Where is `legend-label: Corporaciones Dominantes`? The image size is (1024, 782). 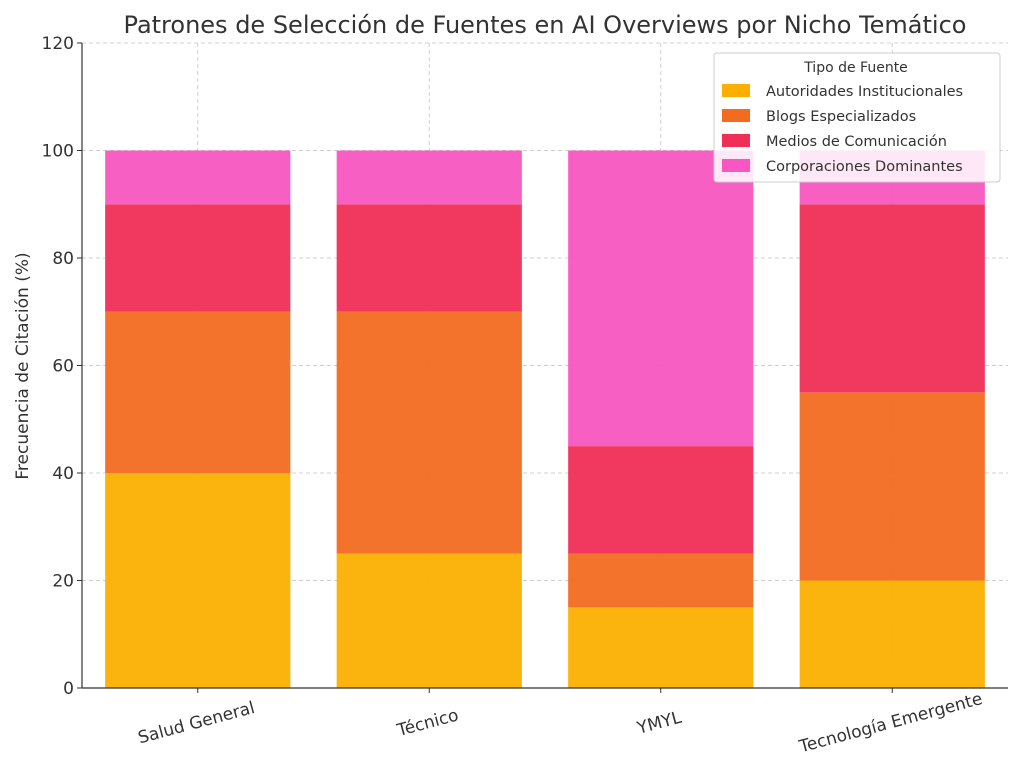
legend-label: Corporaciones Dominantes is located at coordinates (864, 167).